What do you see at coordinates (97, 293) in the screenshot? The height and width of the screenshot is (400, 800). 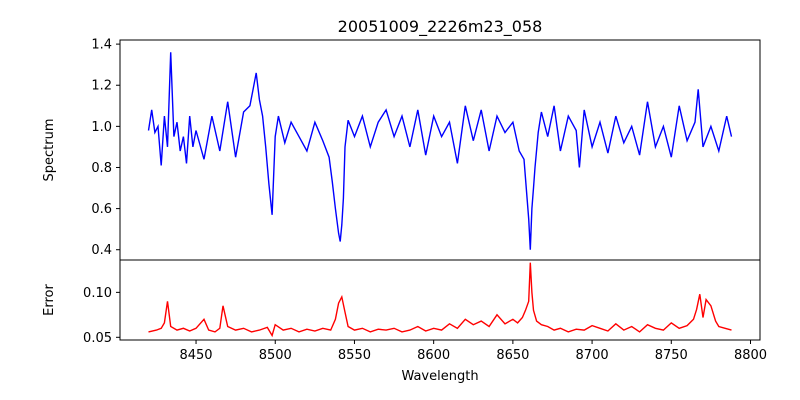 I see `error-ytick-label: 0.10` at bounding box center [97, 293].